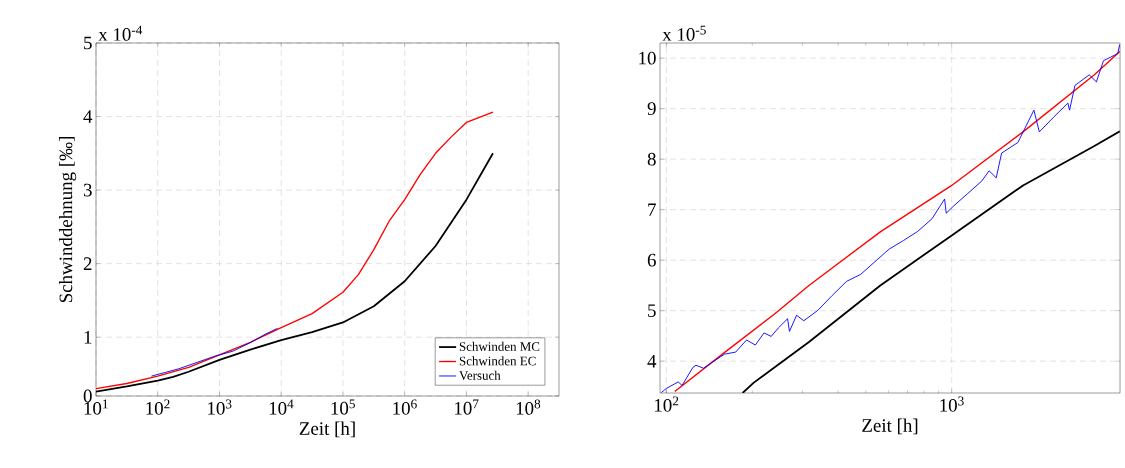  Describe the element at coordinates (651, 260) in the screenshot. I see `y-tick-label: 6` at that location.